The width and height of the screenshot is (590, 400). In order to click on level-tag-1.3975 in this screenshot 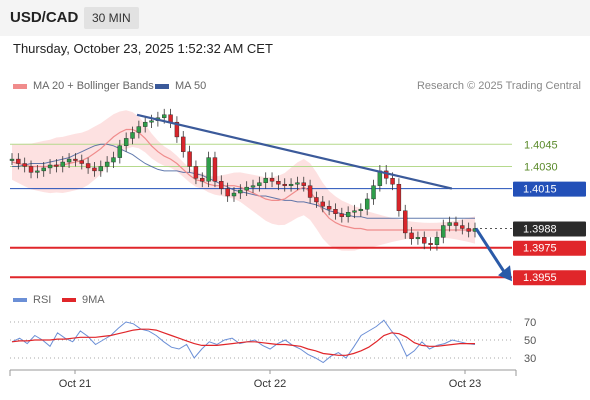, I will do `click(549, 248)`.